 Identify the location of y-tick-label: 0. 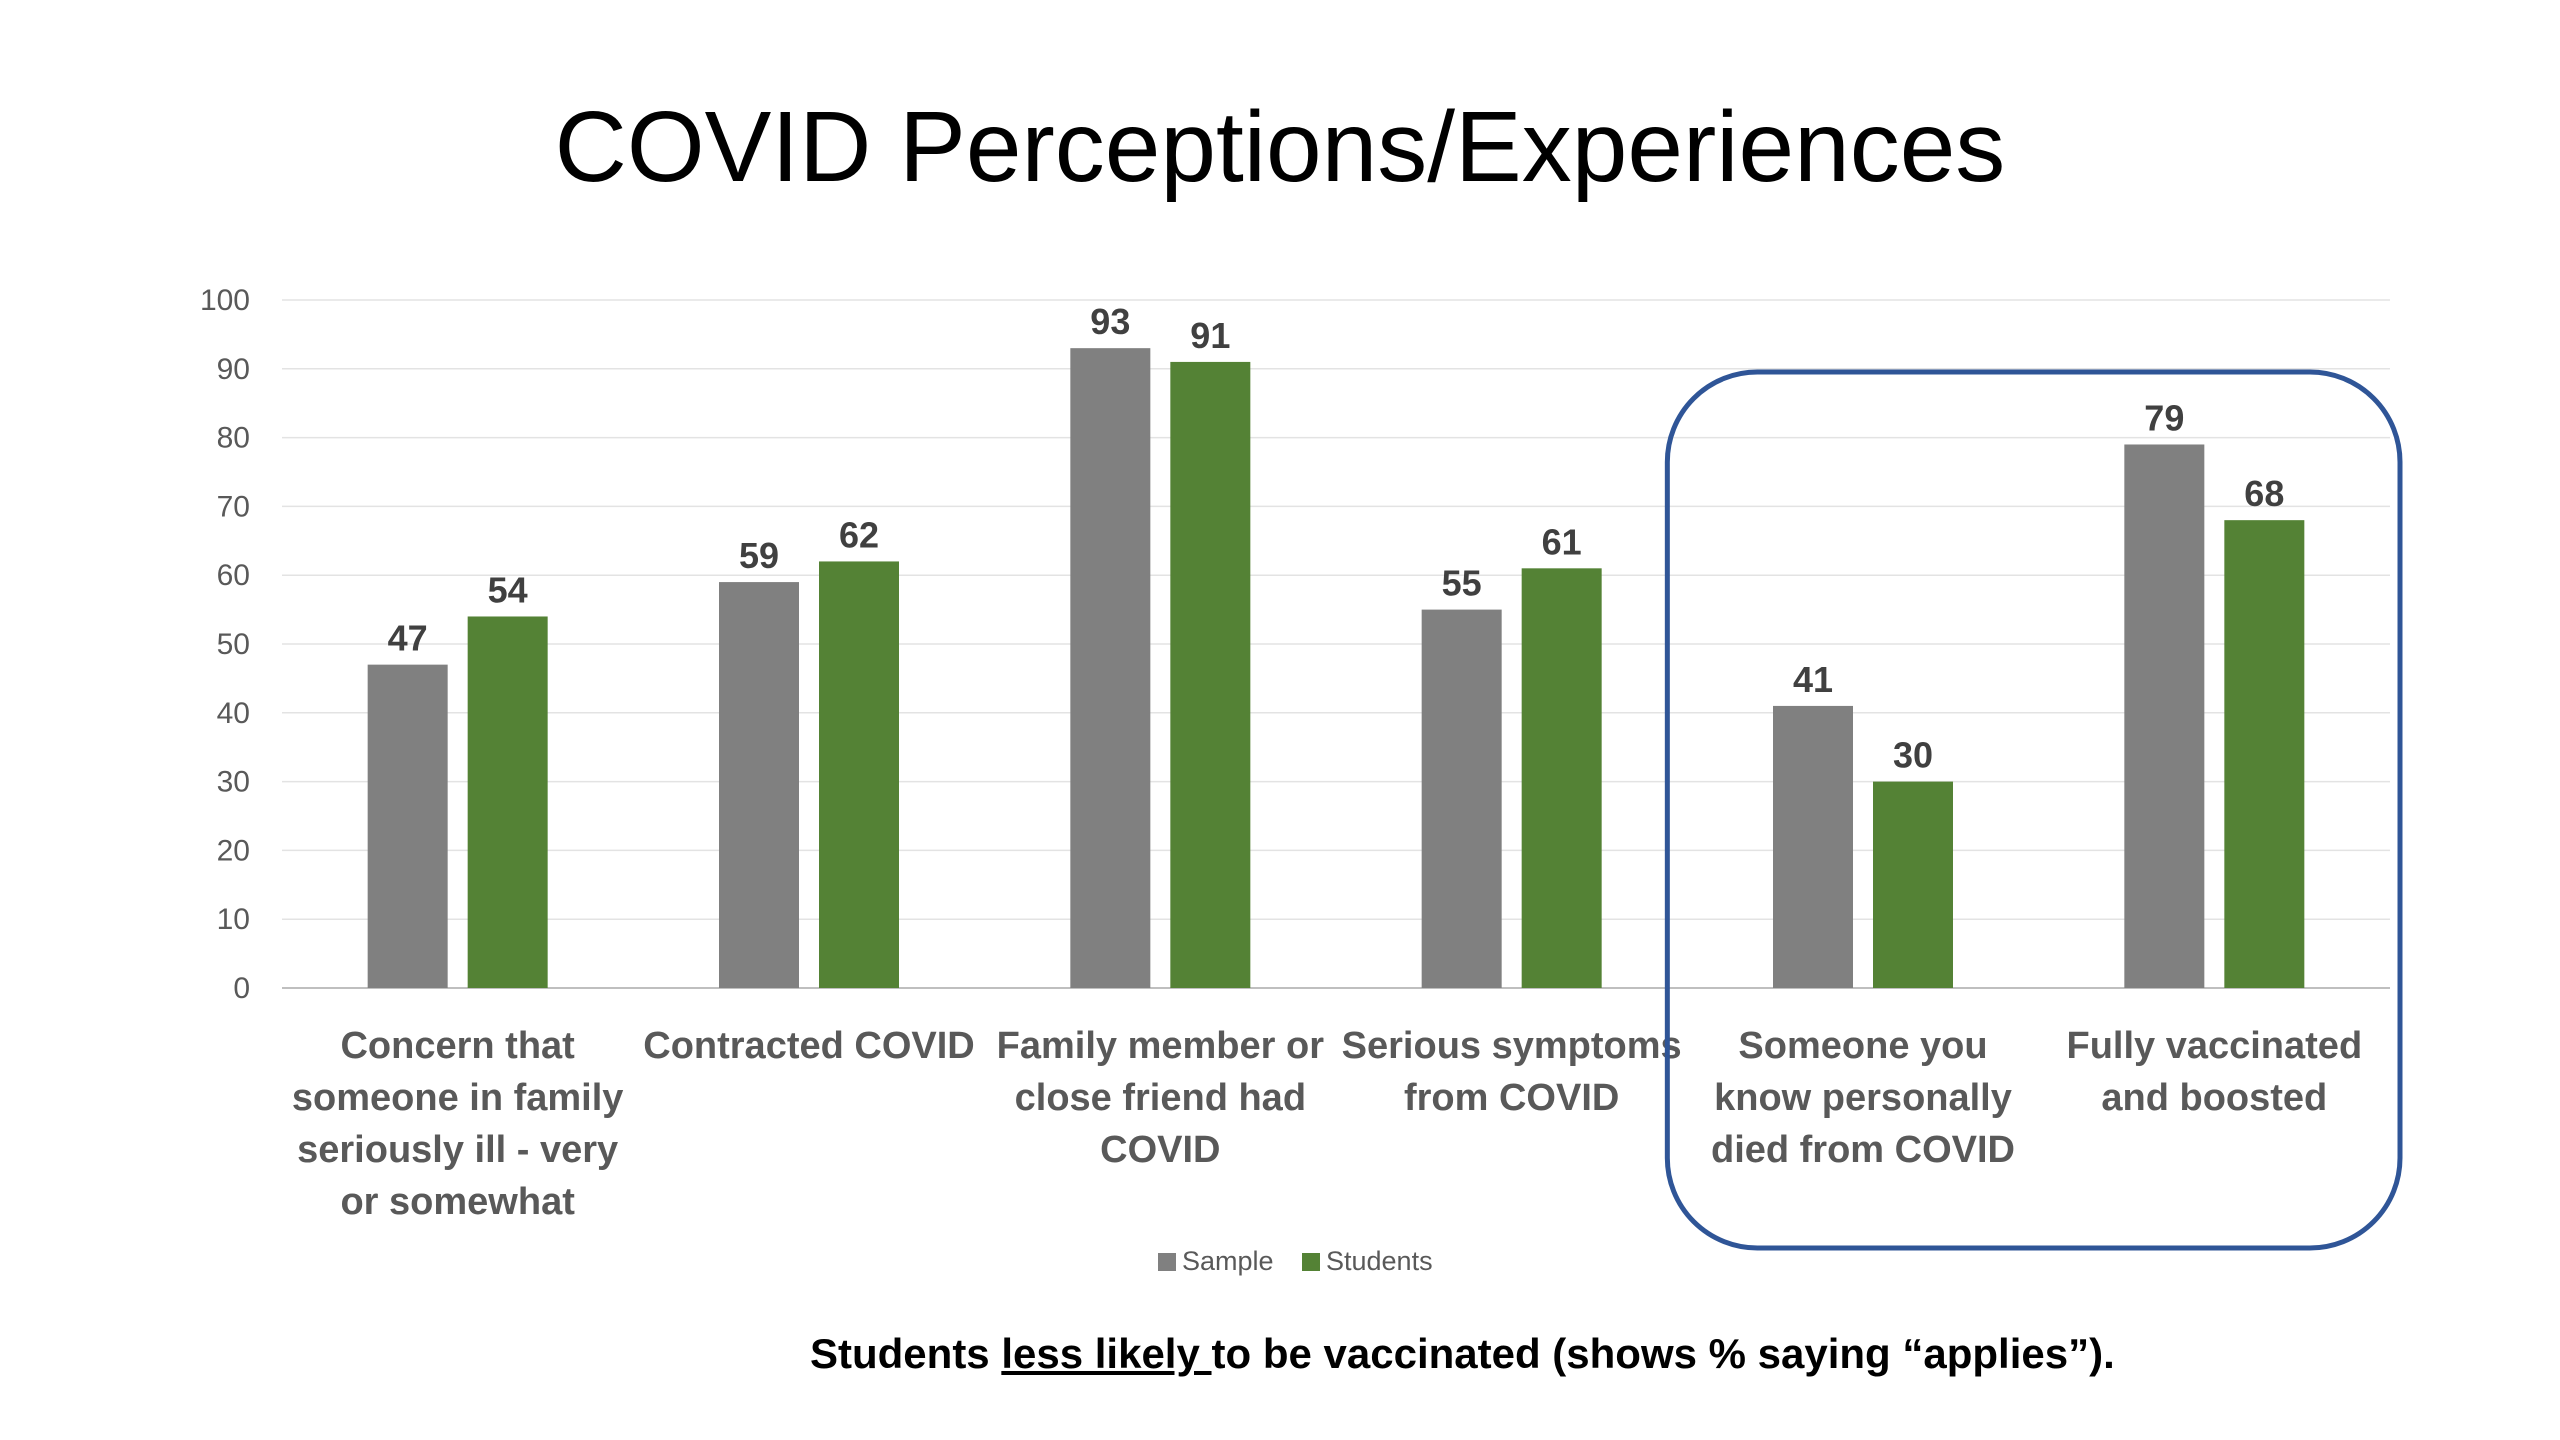
(241, 988).